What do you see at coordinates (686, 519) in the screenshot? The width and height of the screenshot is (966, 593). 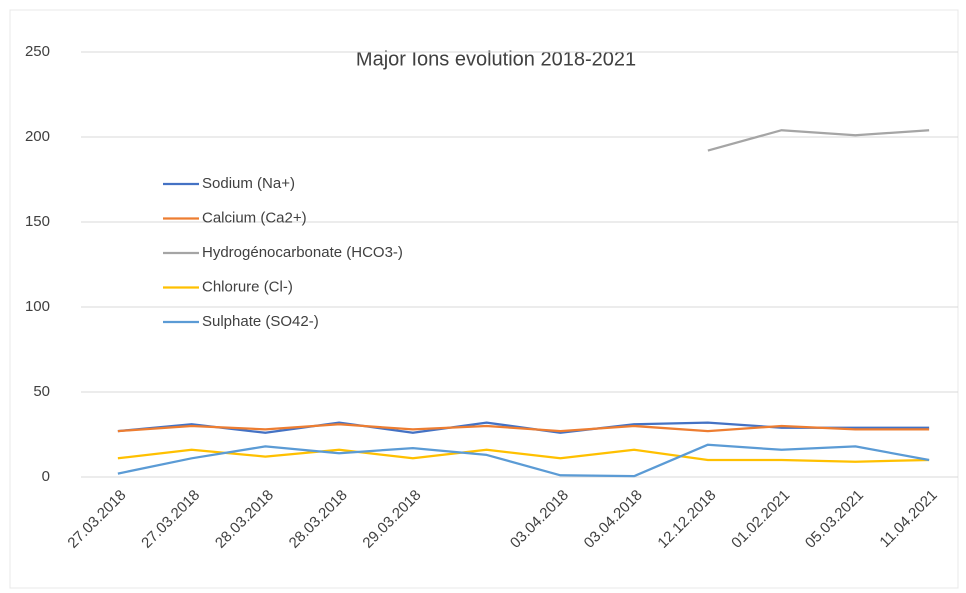 I see `x-tick-label: 12.12.2018` at bounding box center [686, 519].